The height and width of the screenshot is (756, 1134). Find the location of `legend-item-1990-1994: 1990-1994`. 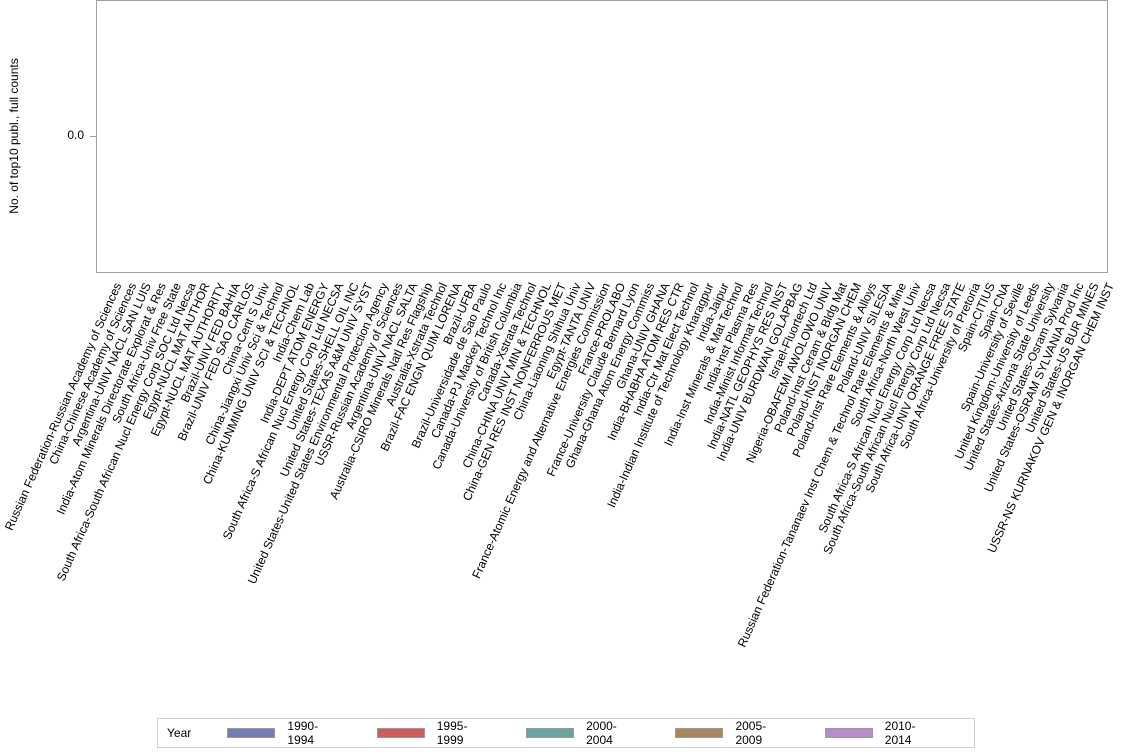

legend-item-1990-1994: 1990-1994 is located at coordinates (284, 733).